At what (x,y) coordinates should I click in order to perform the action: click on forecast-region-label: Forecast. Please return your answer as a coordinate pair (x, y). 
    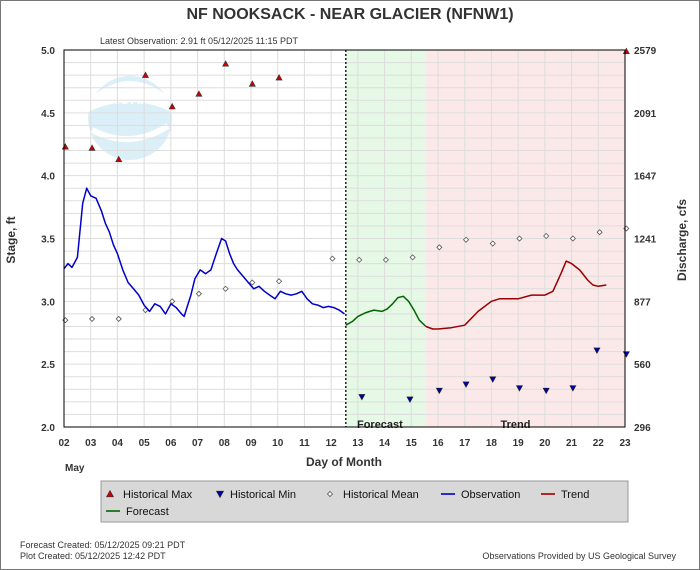
    Looking at the image, I should click on (380, 425).